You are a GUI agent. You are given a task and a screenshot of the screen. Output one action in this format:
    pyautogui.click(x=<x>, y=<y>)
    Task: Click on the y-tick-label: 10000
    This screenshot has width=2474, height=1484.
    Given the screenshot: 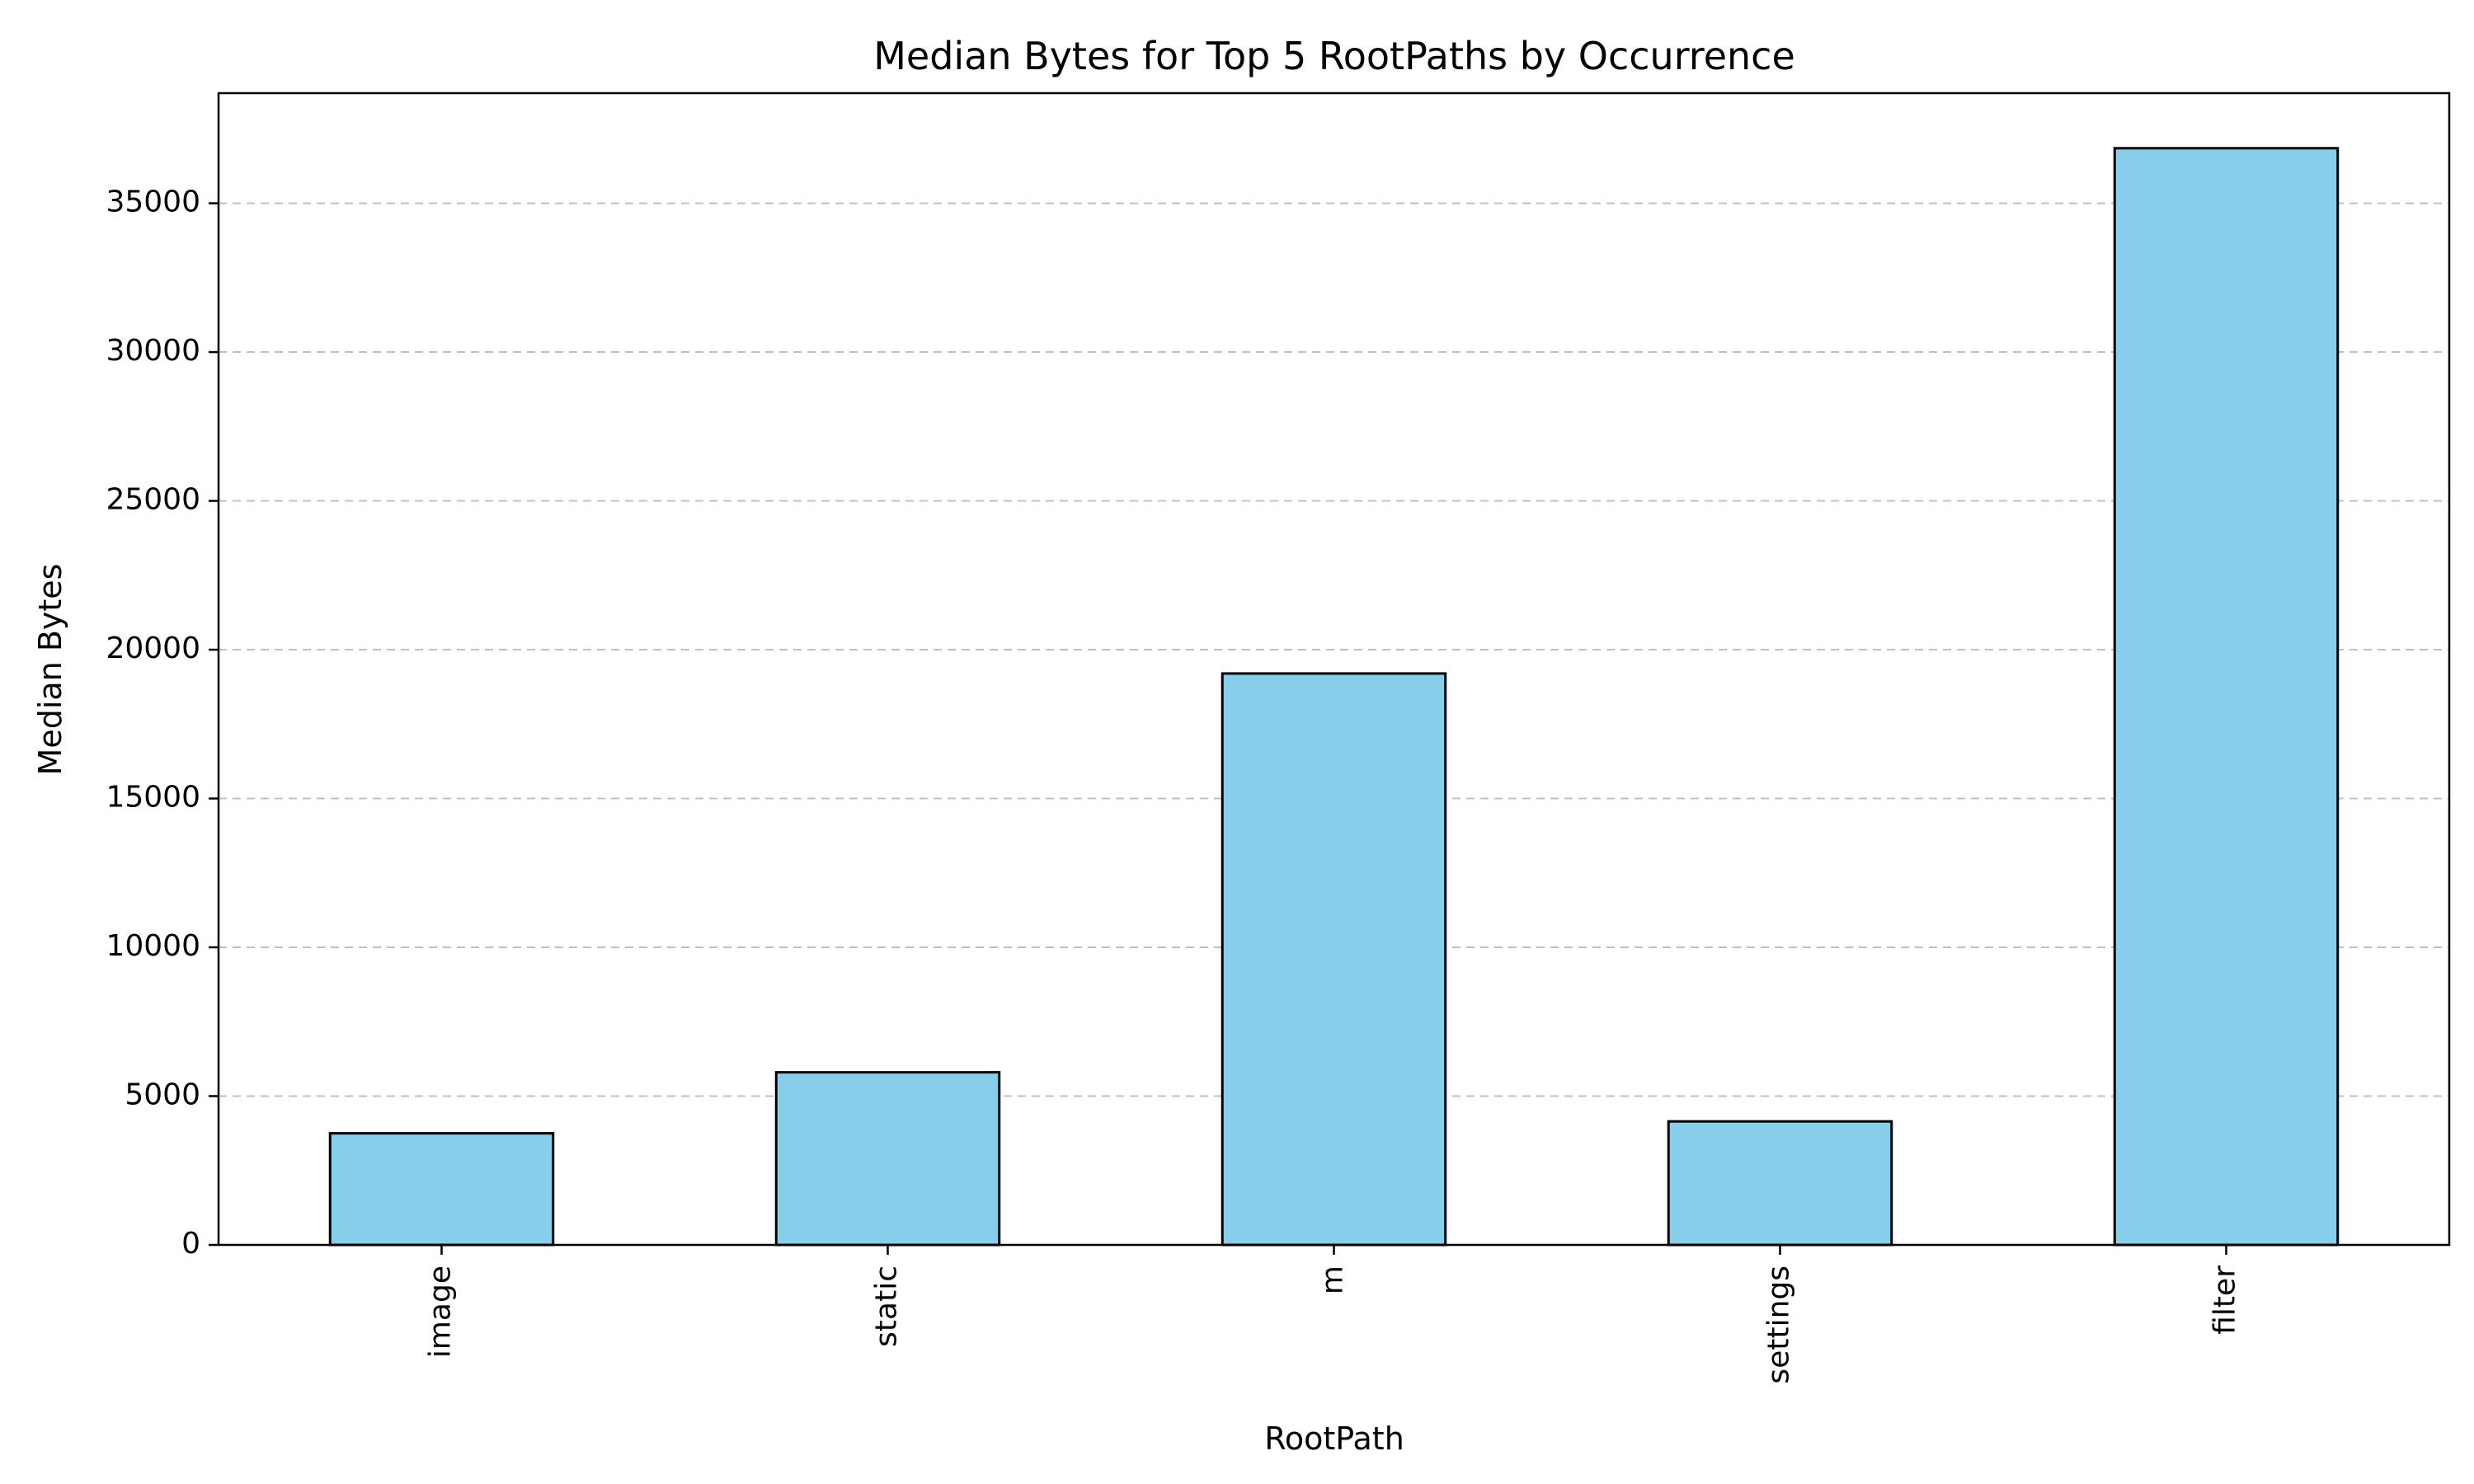 What is the action you would take?
    pyautogui.click(x=153, y=946)
    